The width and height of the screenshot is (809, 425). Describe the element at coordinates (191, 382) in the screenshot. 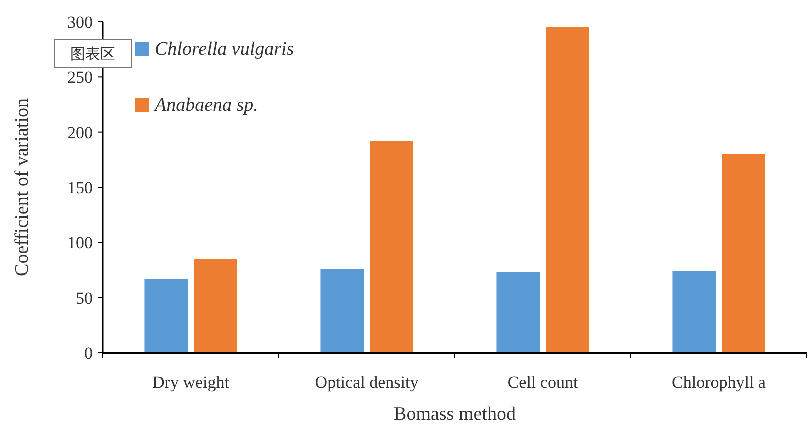

I see `x-tick-label: Dry weight` at that location.